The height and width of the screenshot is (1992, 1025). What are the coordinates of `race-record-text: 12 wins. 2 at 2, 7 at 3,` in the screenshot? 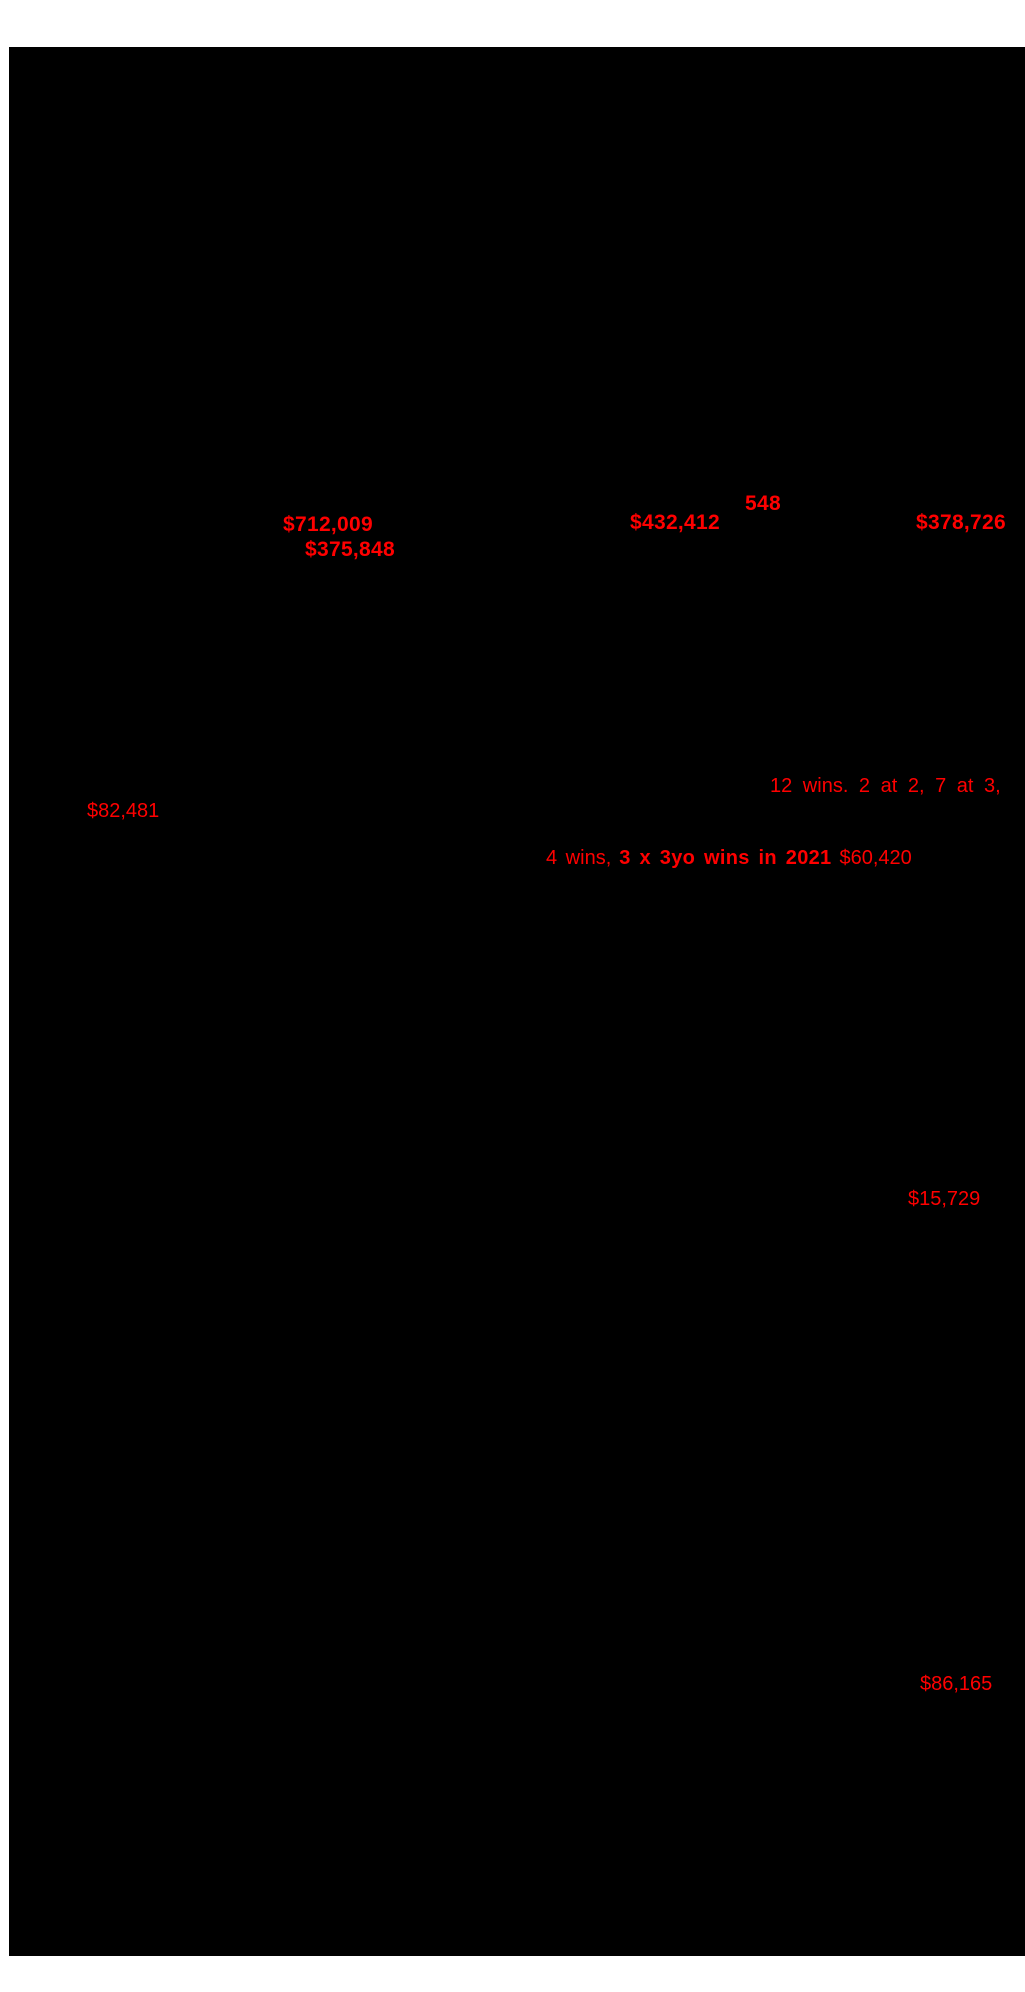 It's located at (885, 786).